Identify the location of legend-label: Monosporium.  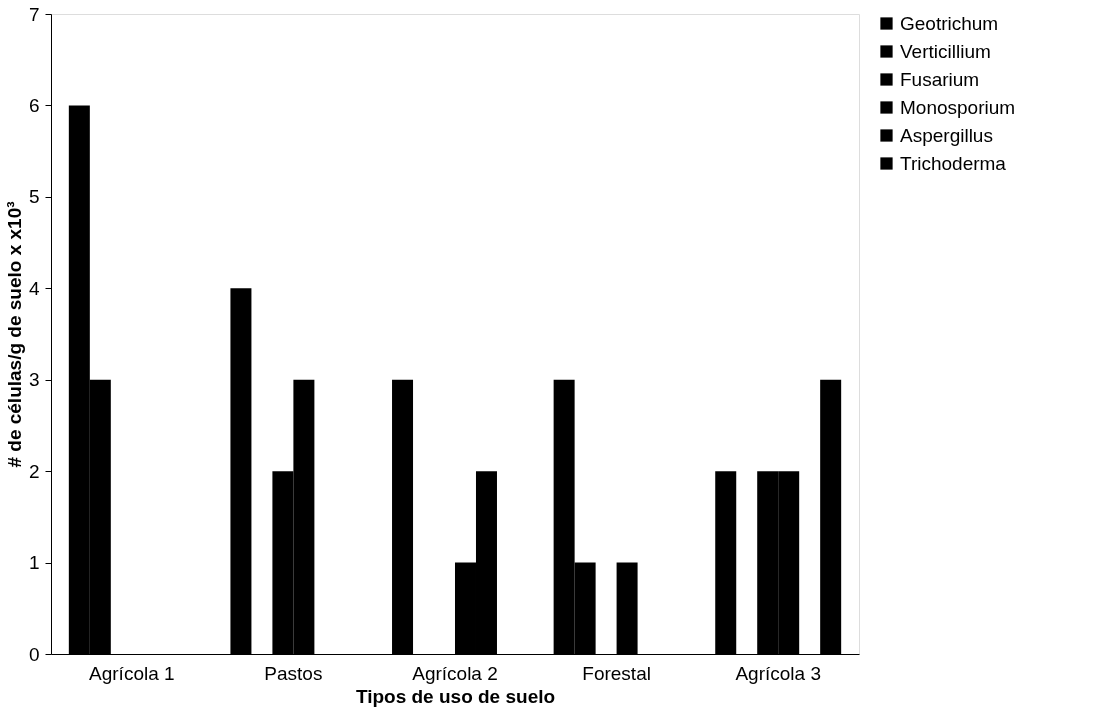
(958, 107).